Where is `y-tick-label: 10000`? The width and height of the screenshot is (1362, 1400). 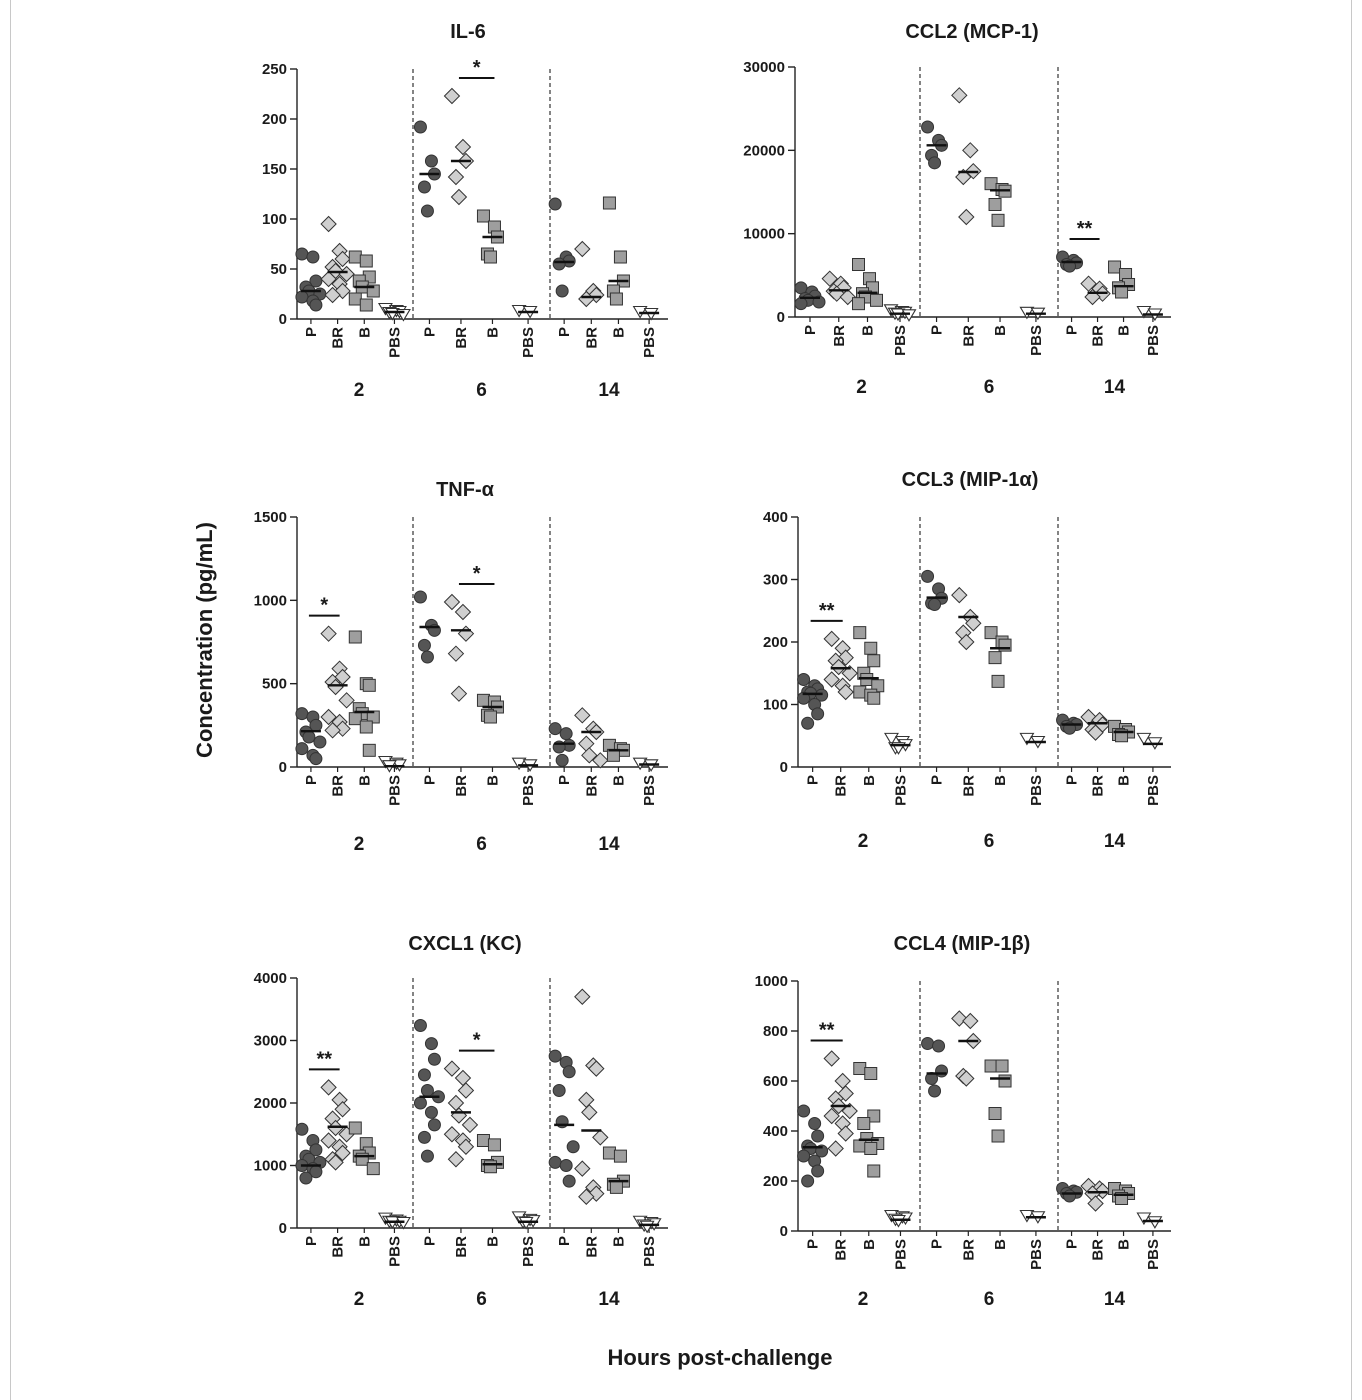
y-tick-label: 10000 is located at coordinates (764, 234).